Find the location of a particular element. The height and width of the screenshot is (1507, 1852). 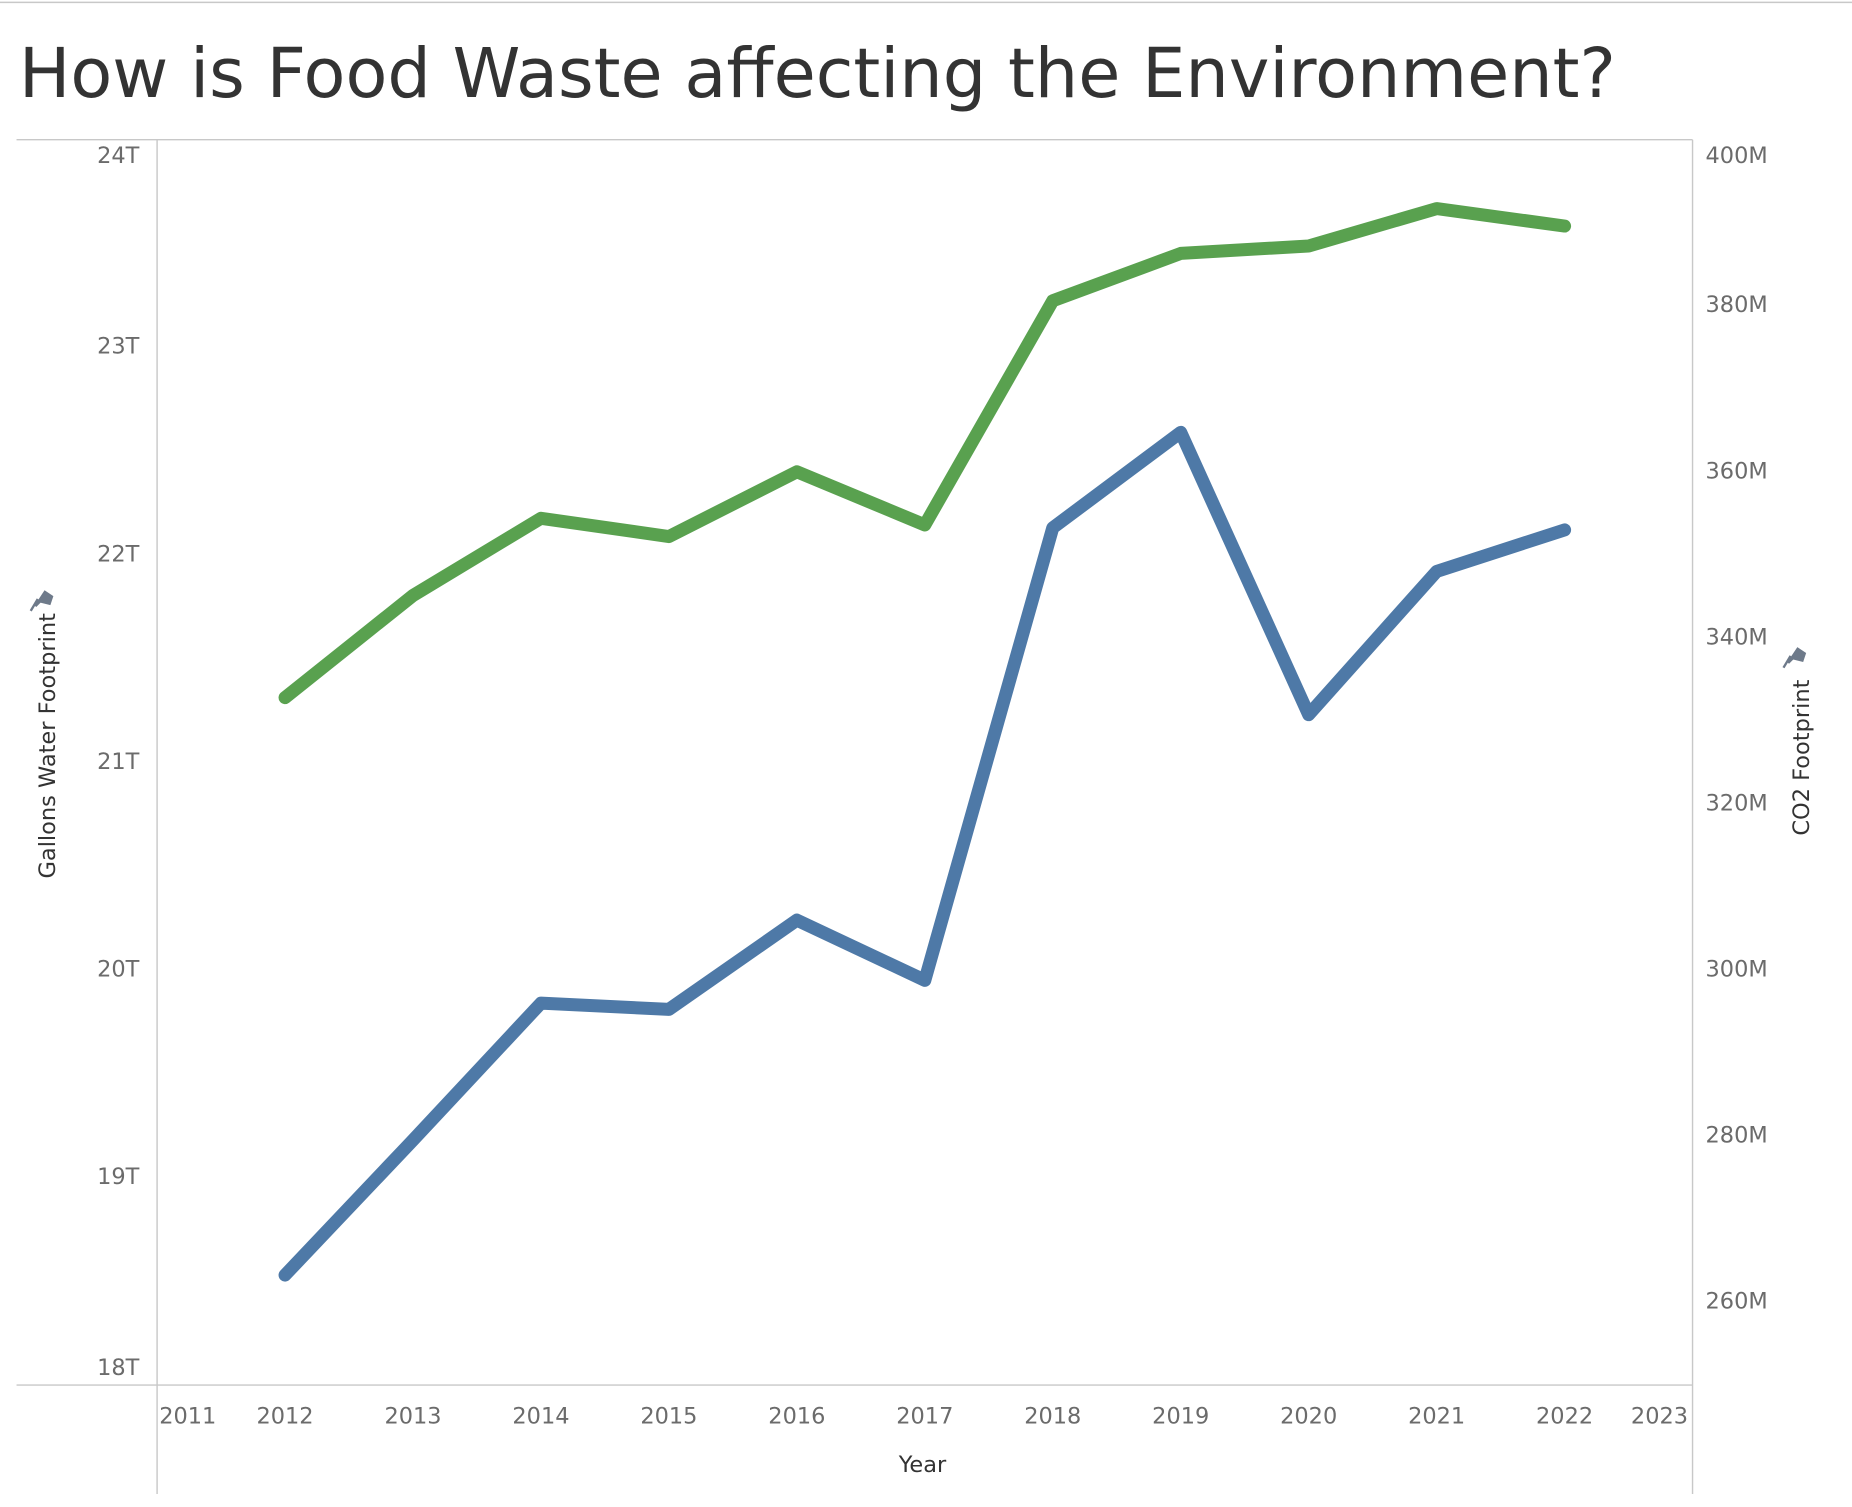

y-tick-label: 24T is located at coordinates (118, 156).